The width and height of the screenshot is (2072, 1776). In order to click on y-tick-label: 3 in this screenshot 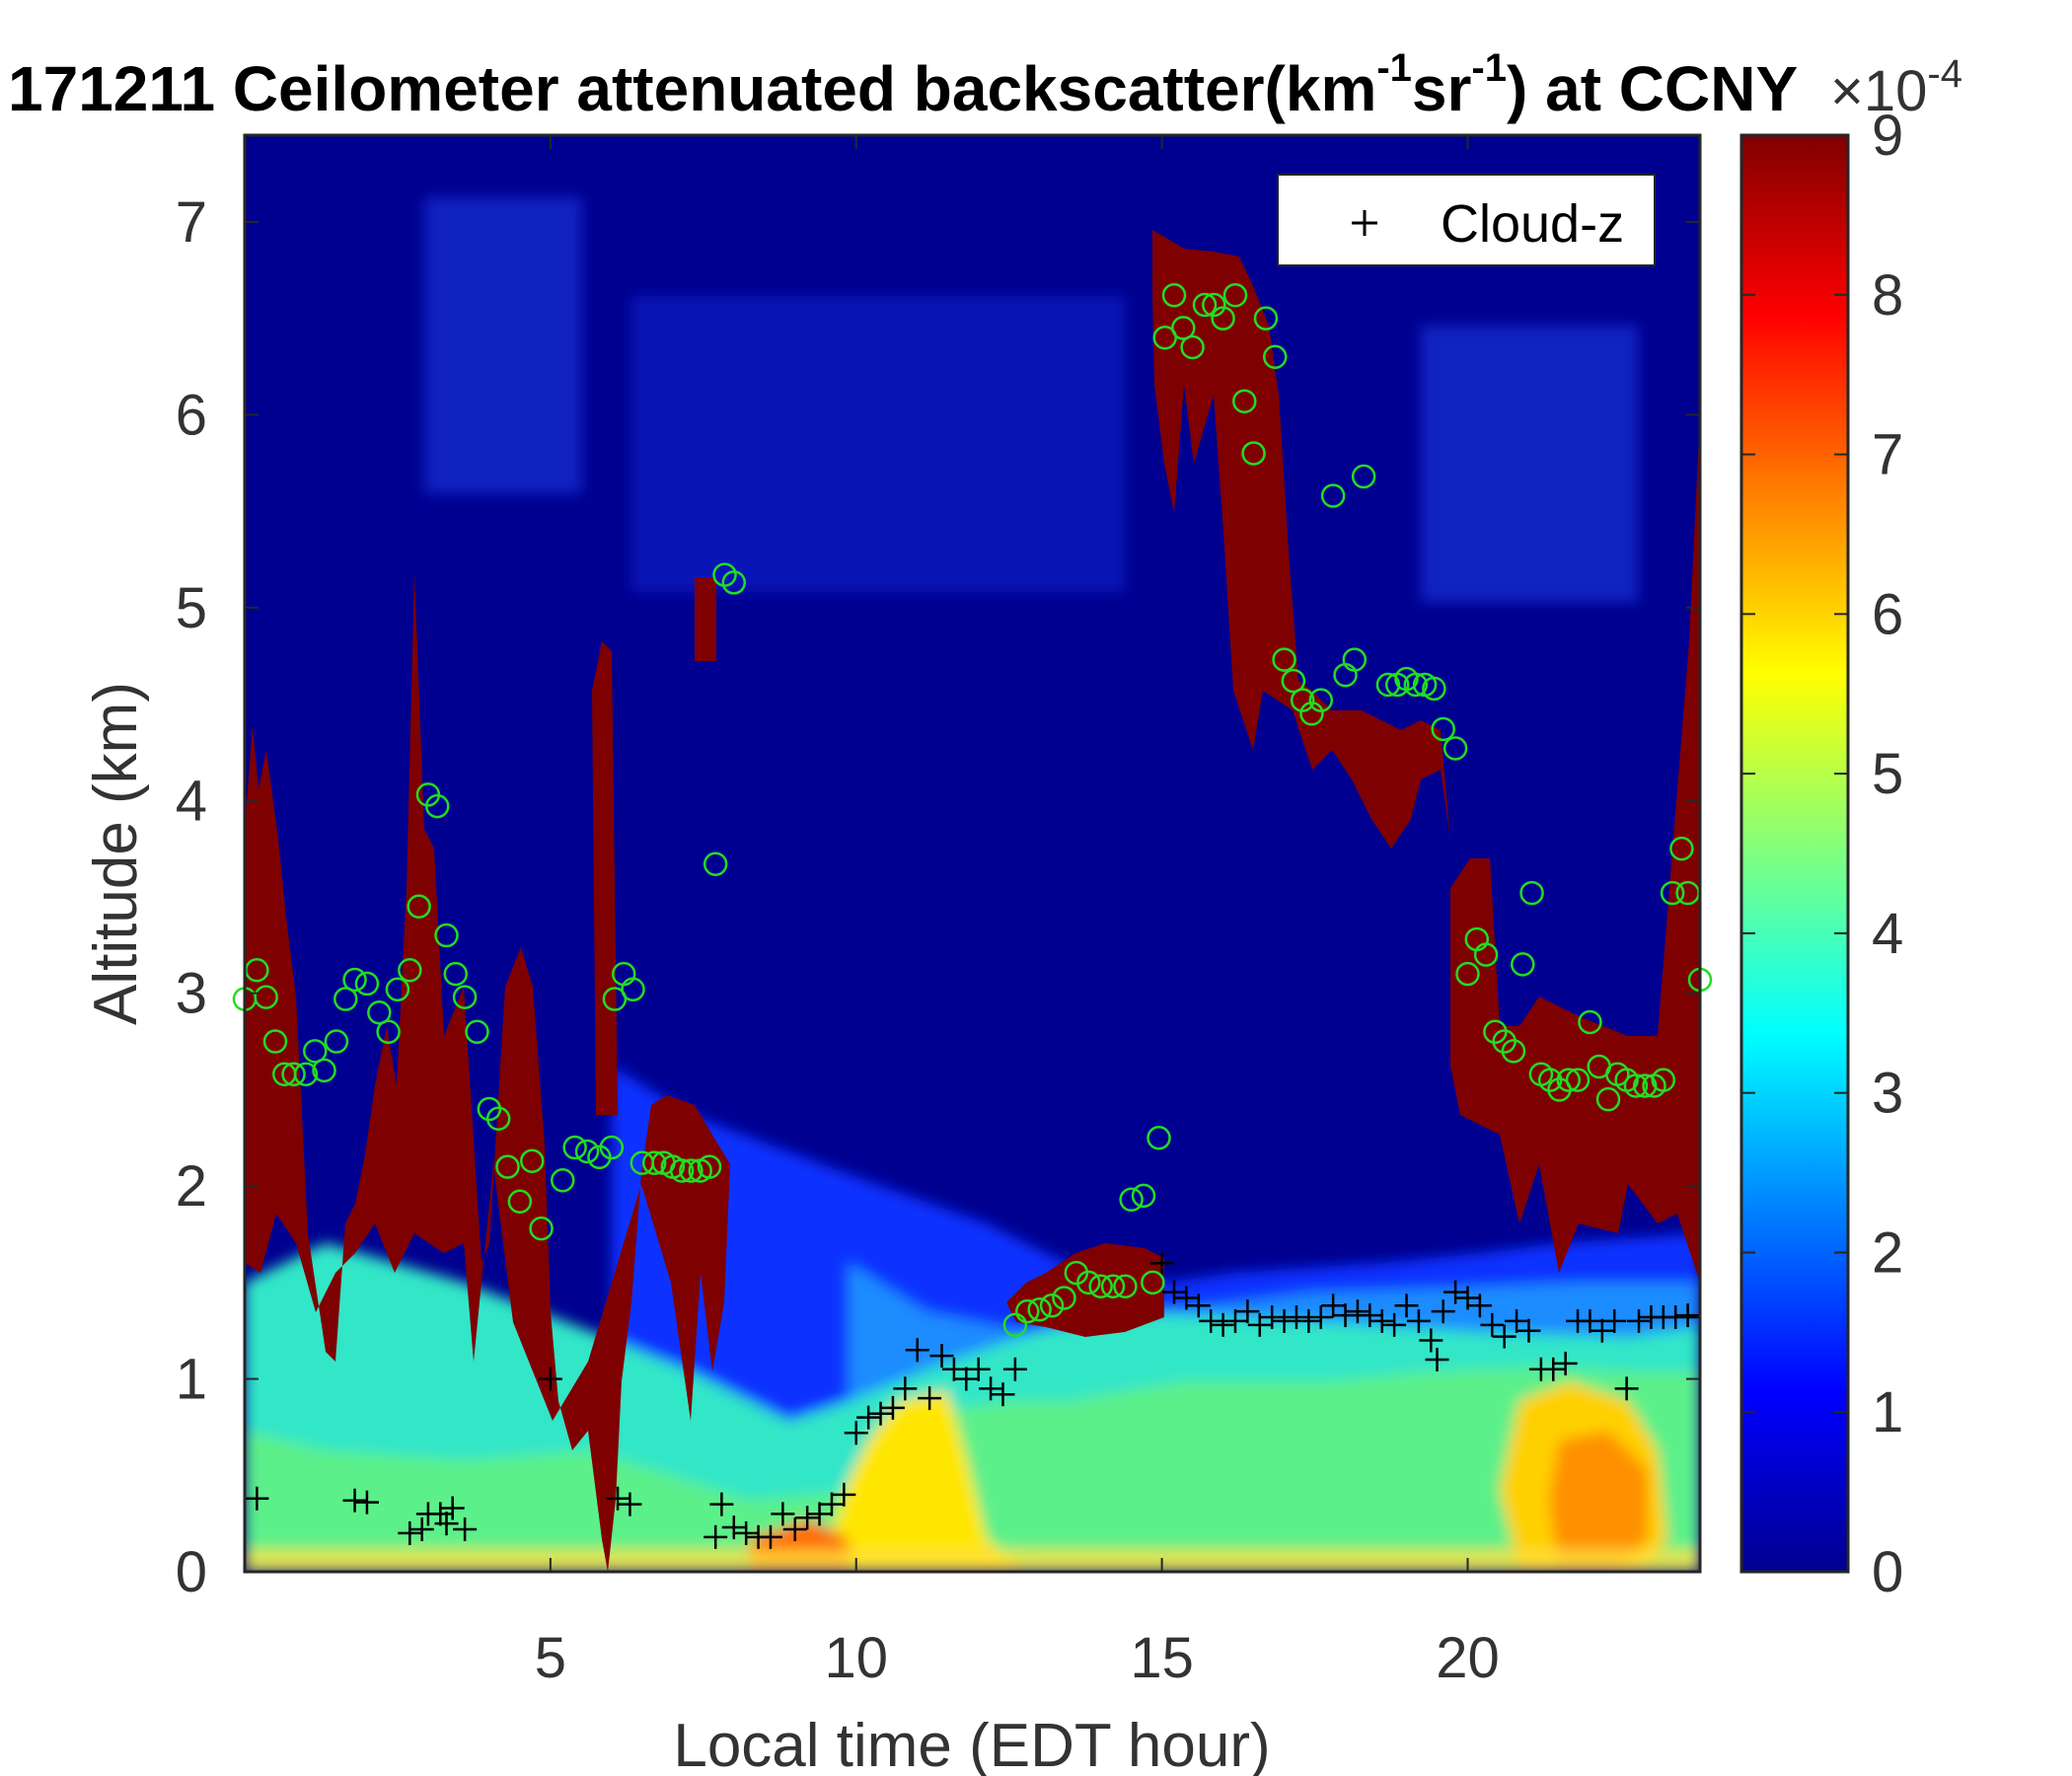, I will do `click(192, 994)`.